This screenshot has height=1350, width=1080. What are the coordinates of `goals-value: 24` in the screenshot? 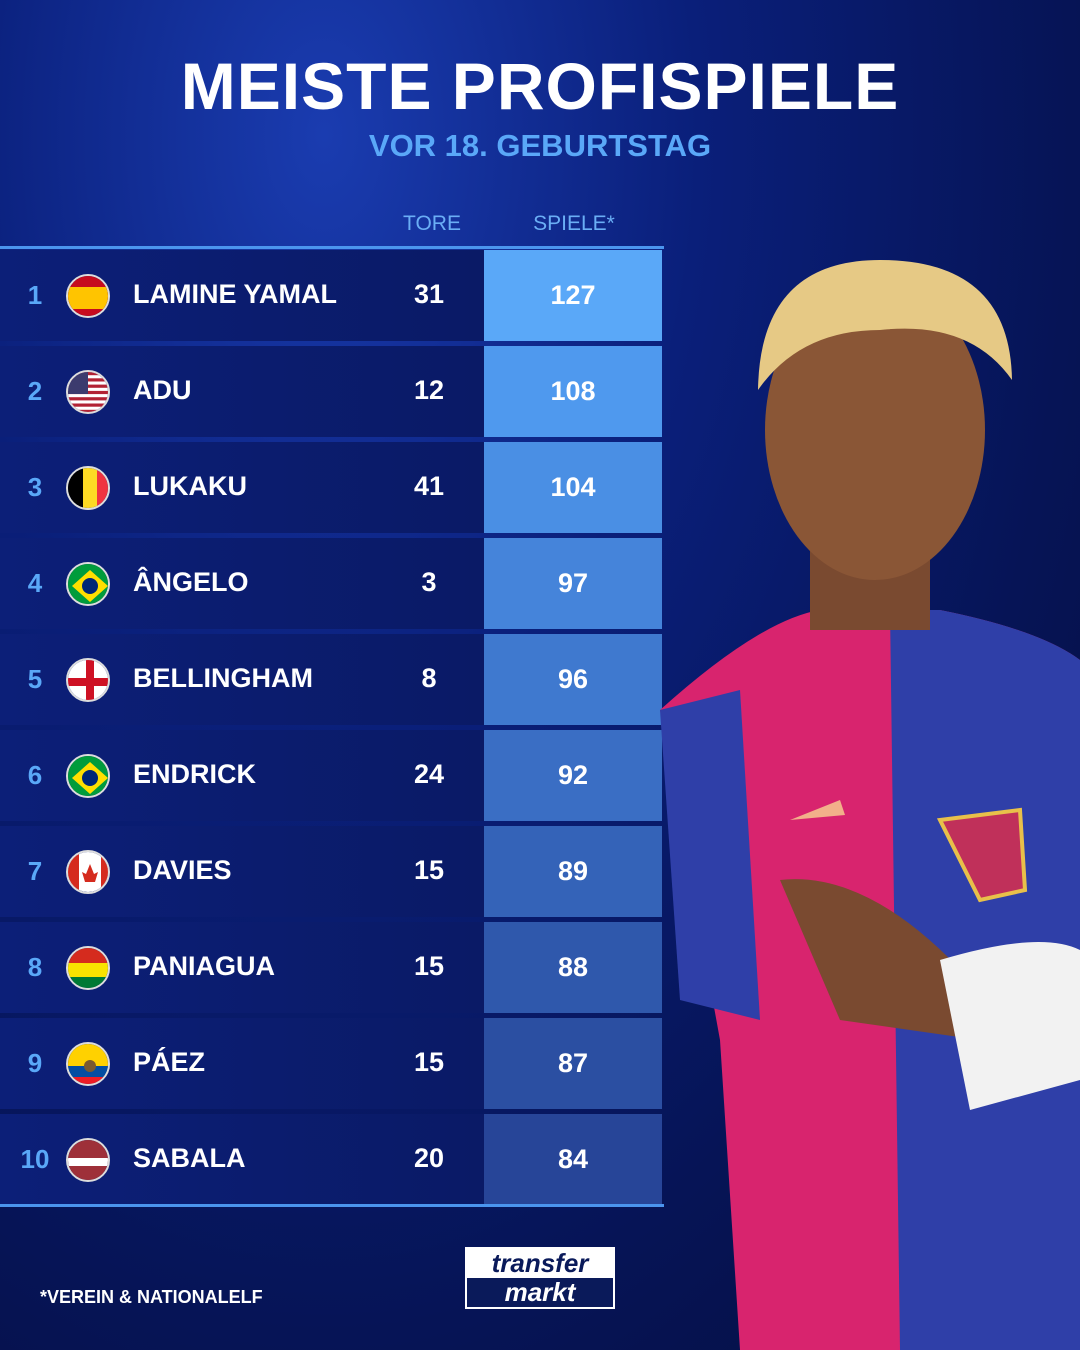 It's located at (429, 774).